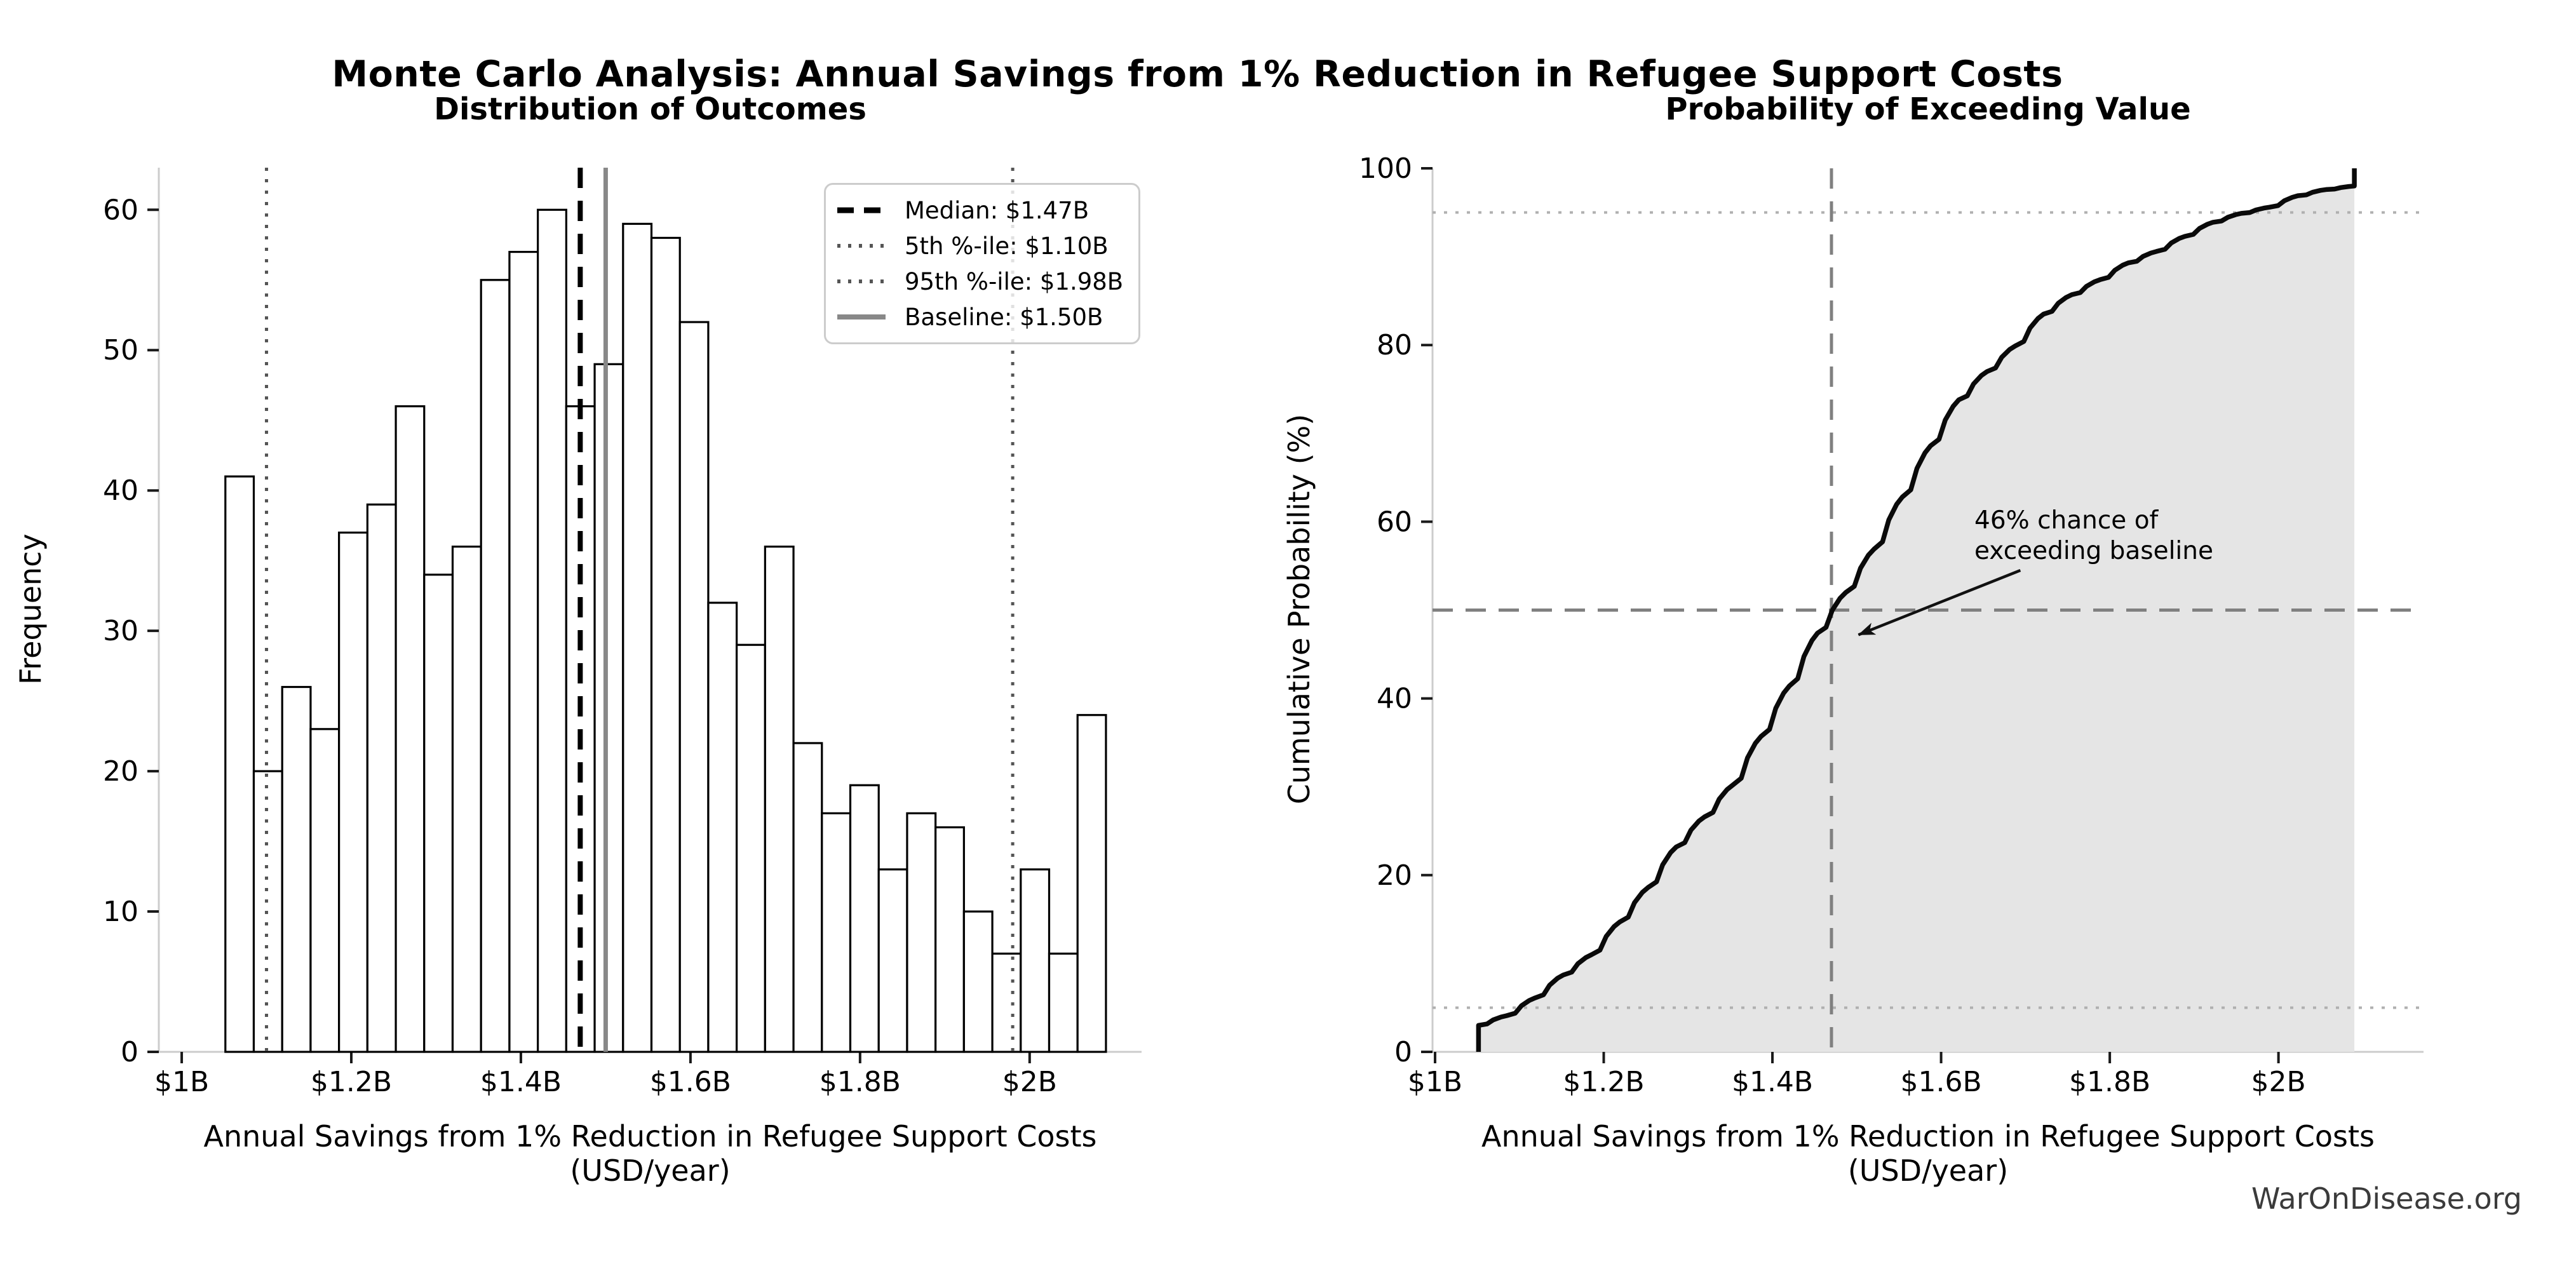 The height and width of the screenshot is (1271, 2576). What do you see at coordinates (997, 210) in the screenshot?
I see `legend-item-label: Median: $1.47B` at bounding box center [997, 210].